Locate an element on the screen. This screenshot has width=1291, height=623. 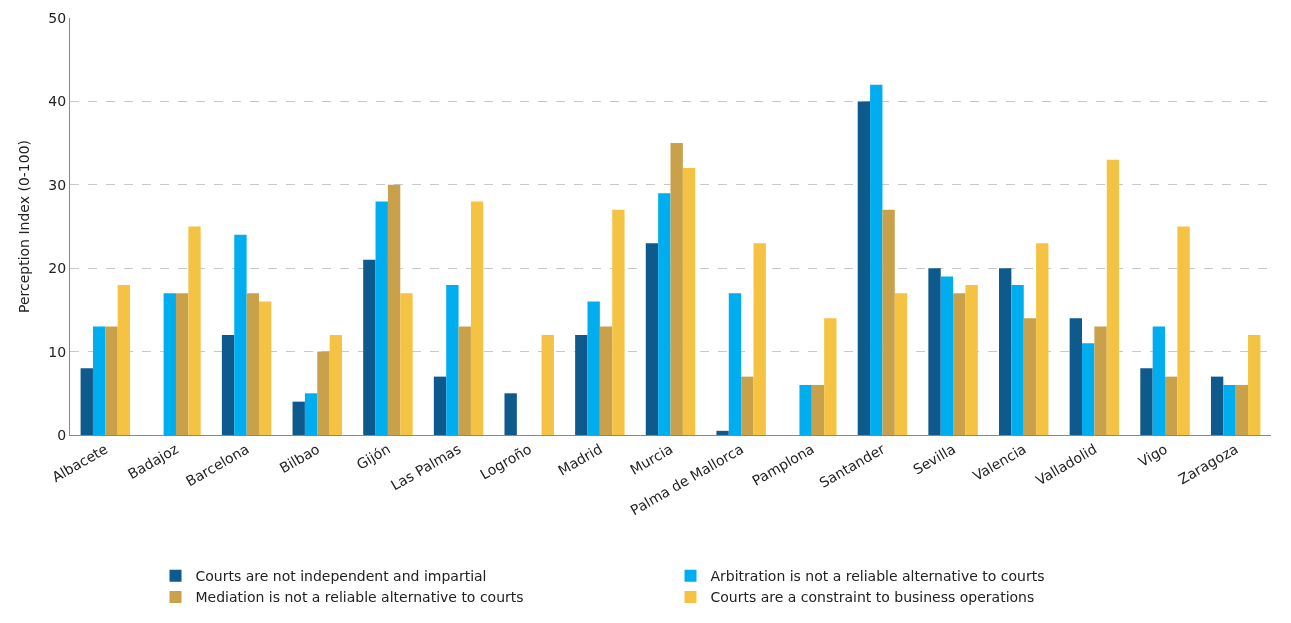
y-tick-label: 30 is located at coordinates (57, 184).